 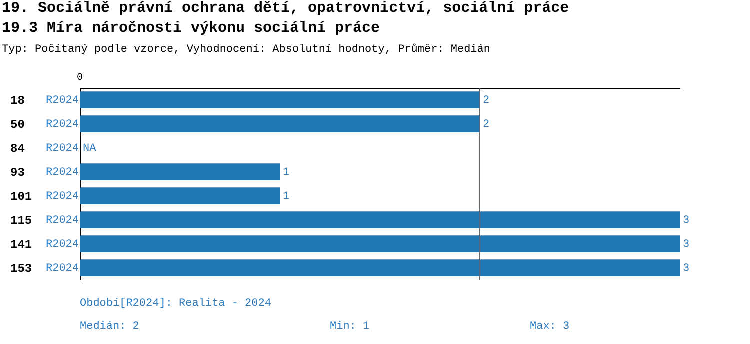 I want to click on chart-subtitle: 19.3 Míra náročnosti výkonu sociální práce, so click(x=191, y=28).